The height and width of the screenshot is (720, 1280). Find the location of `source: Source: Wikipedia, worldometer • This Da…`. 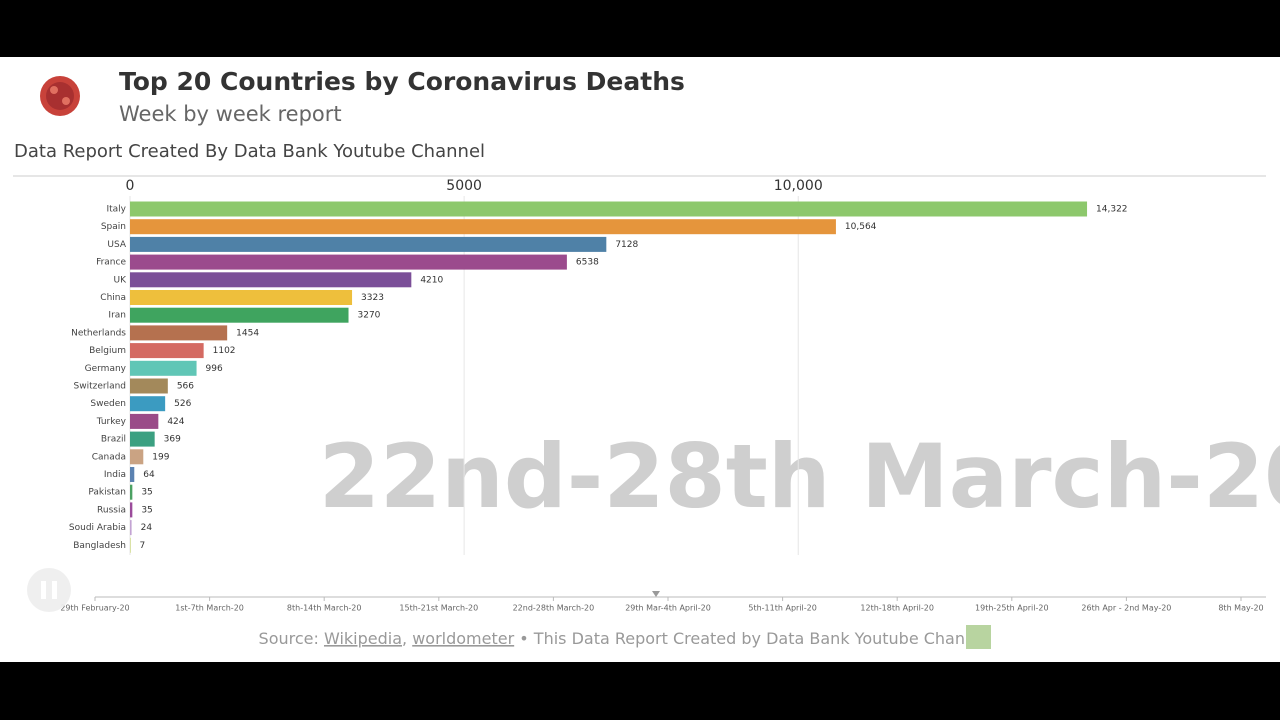

source: Source: Wikipedia, worldometer • This Da… is located at coordinates (624, 638).